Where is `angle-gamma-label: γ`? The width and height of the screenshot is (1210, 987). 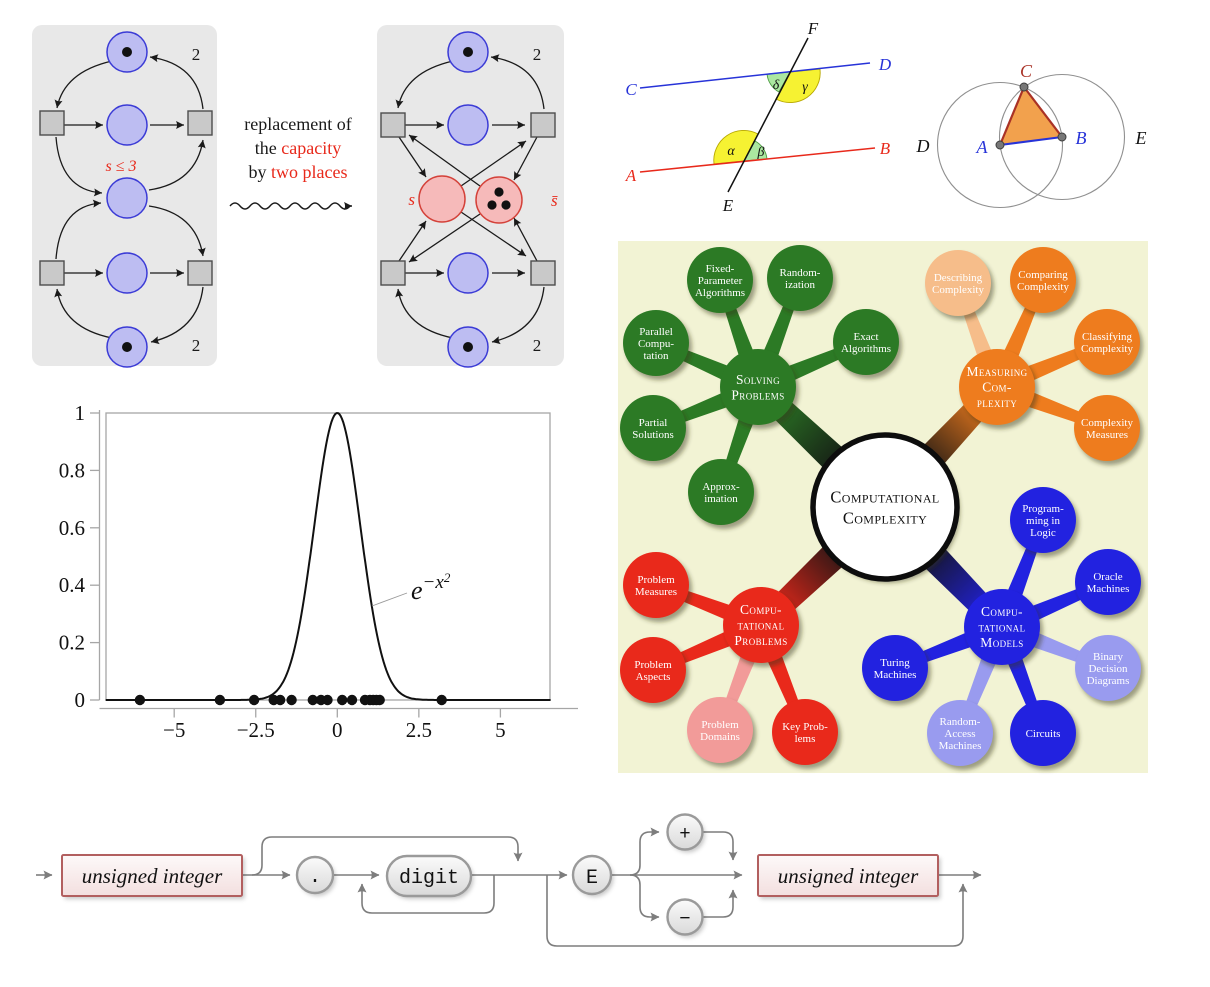
angle-gamma-label: γ is located at coordinates (805, 87).